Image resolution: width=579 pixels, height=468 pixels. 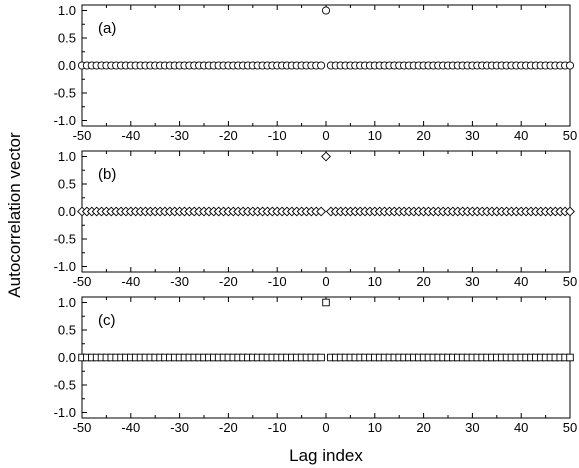 What do you see at coordinates (14, 215) in the screenshot?
I see `y-axis-label: Autocorrelation vector` at bounding box center [14, 215].